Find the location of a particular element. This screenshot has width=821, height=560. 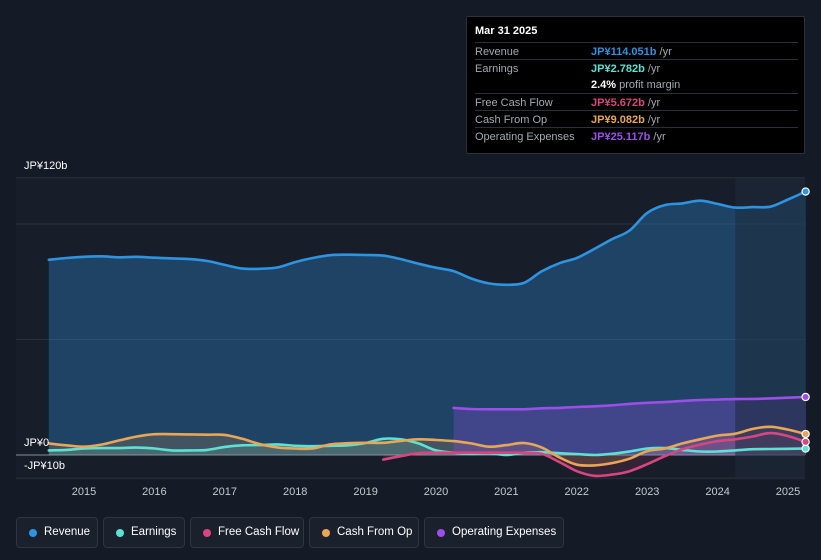

tooltip-value-text: JP¥2.782b is located at coordinates (618, 69).